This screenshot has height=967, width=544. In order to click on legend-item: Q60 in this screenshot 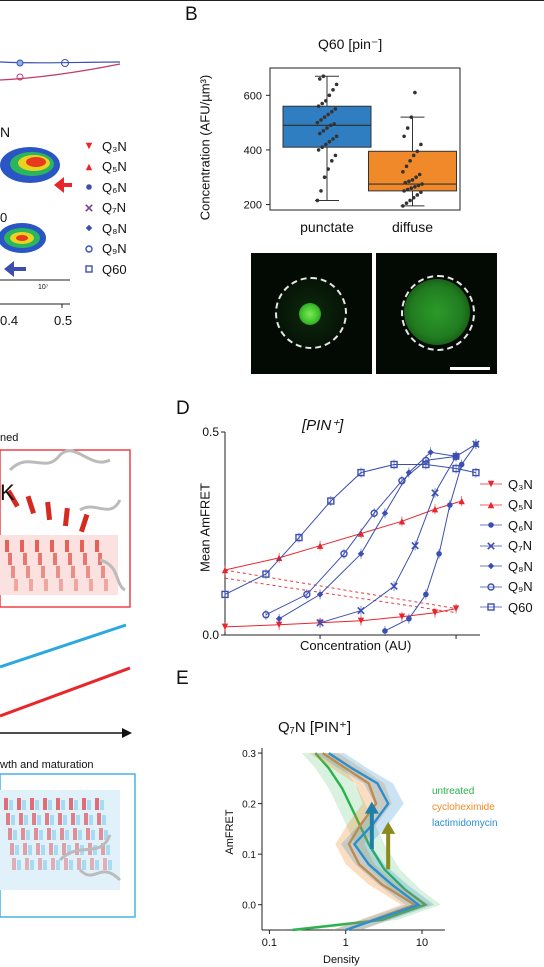, I will do `click(511, 607)`.